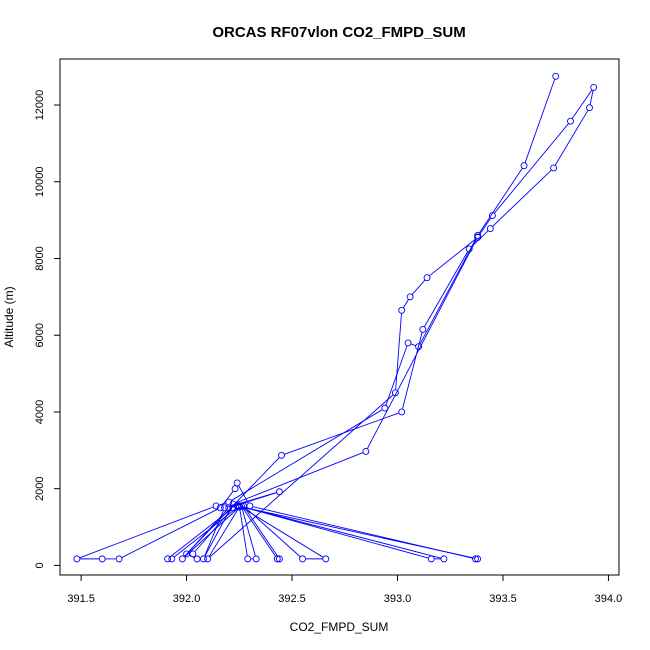 Image resolution: width=650 pixels, height=650 pixels. What do you see at coordinates (398, 599) in the screenshot?
I see `x-tick-label: 393.0` at bounding box center [398, 599].